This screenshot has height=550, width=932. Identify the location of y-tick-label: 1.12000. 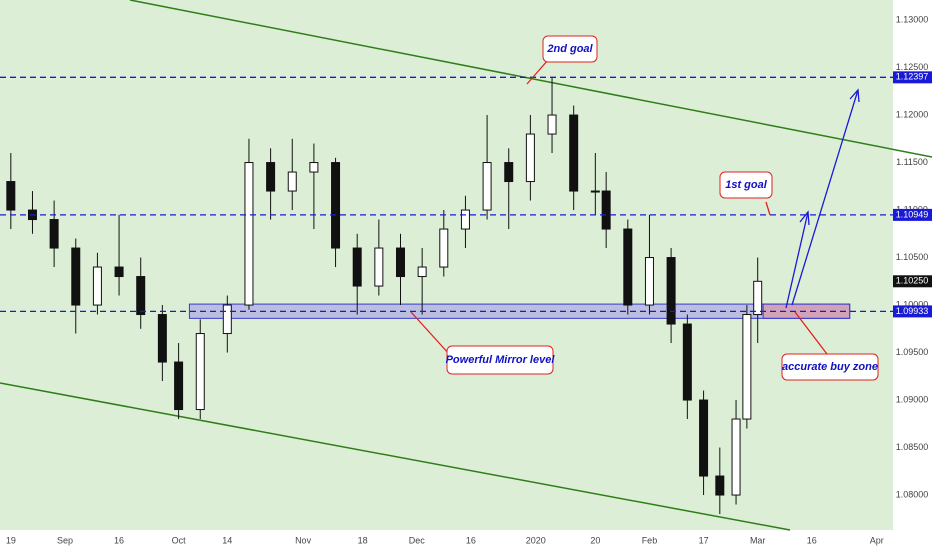
(912, 114).